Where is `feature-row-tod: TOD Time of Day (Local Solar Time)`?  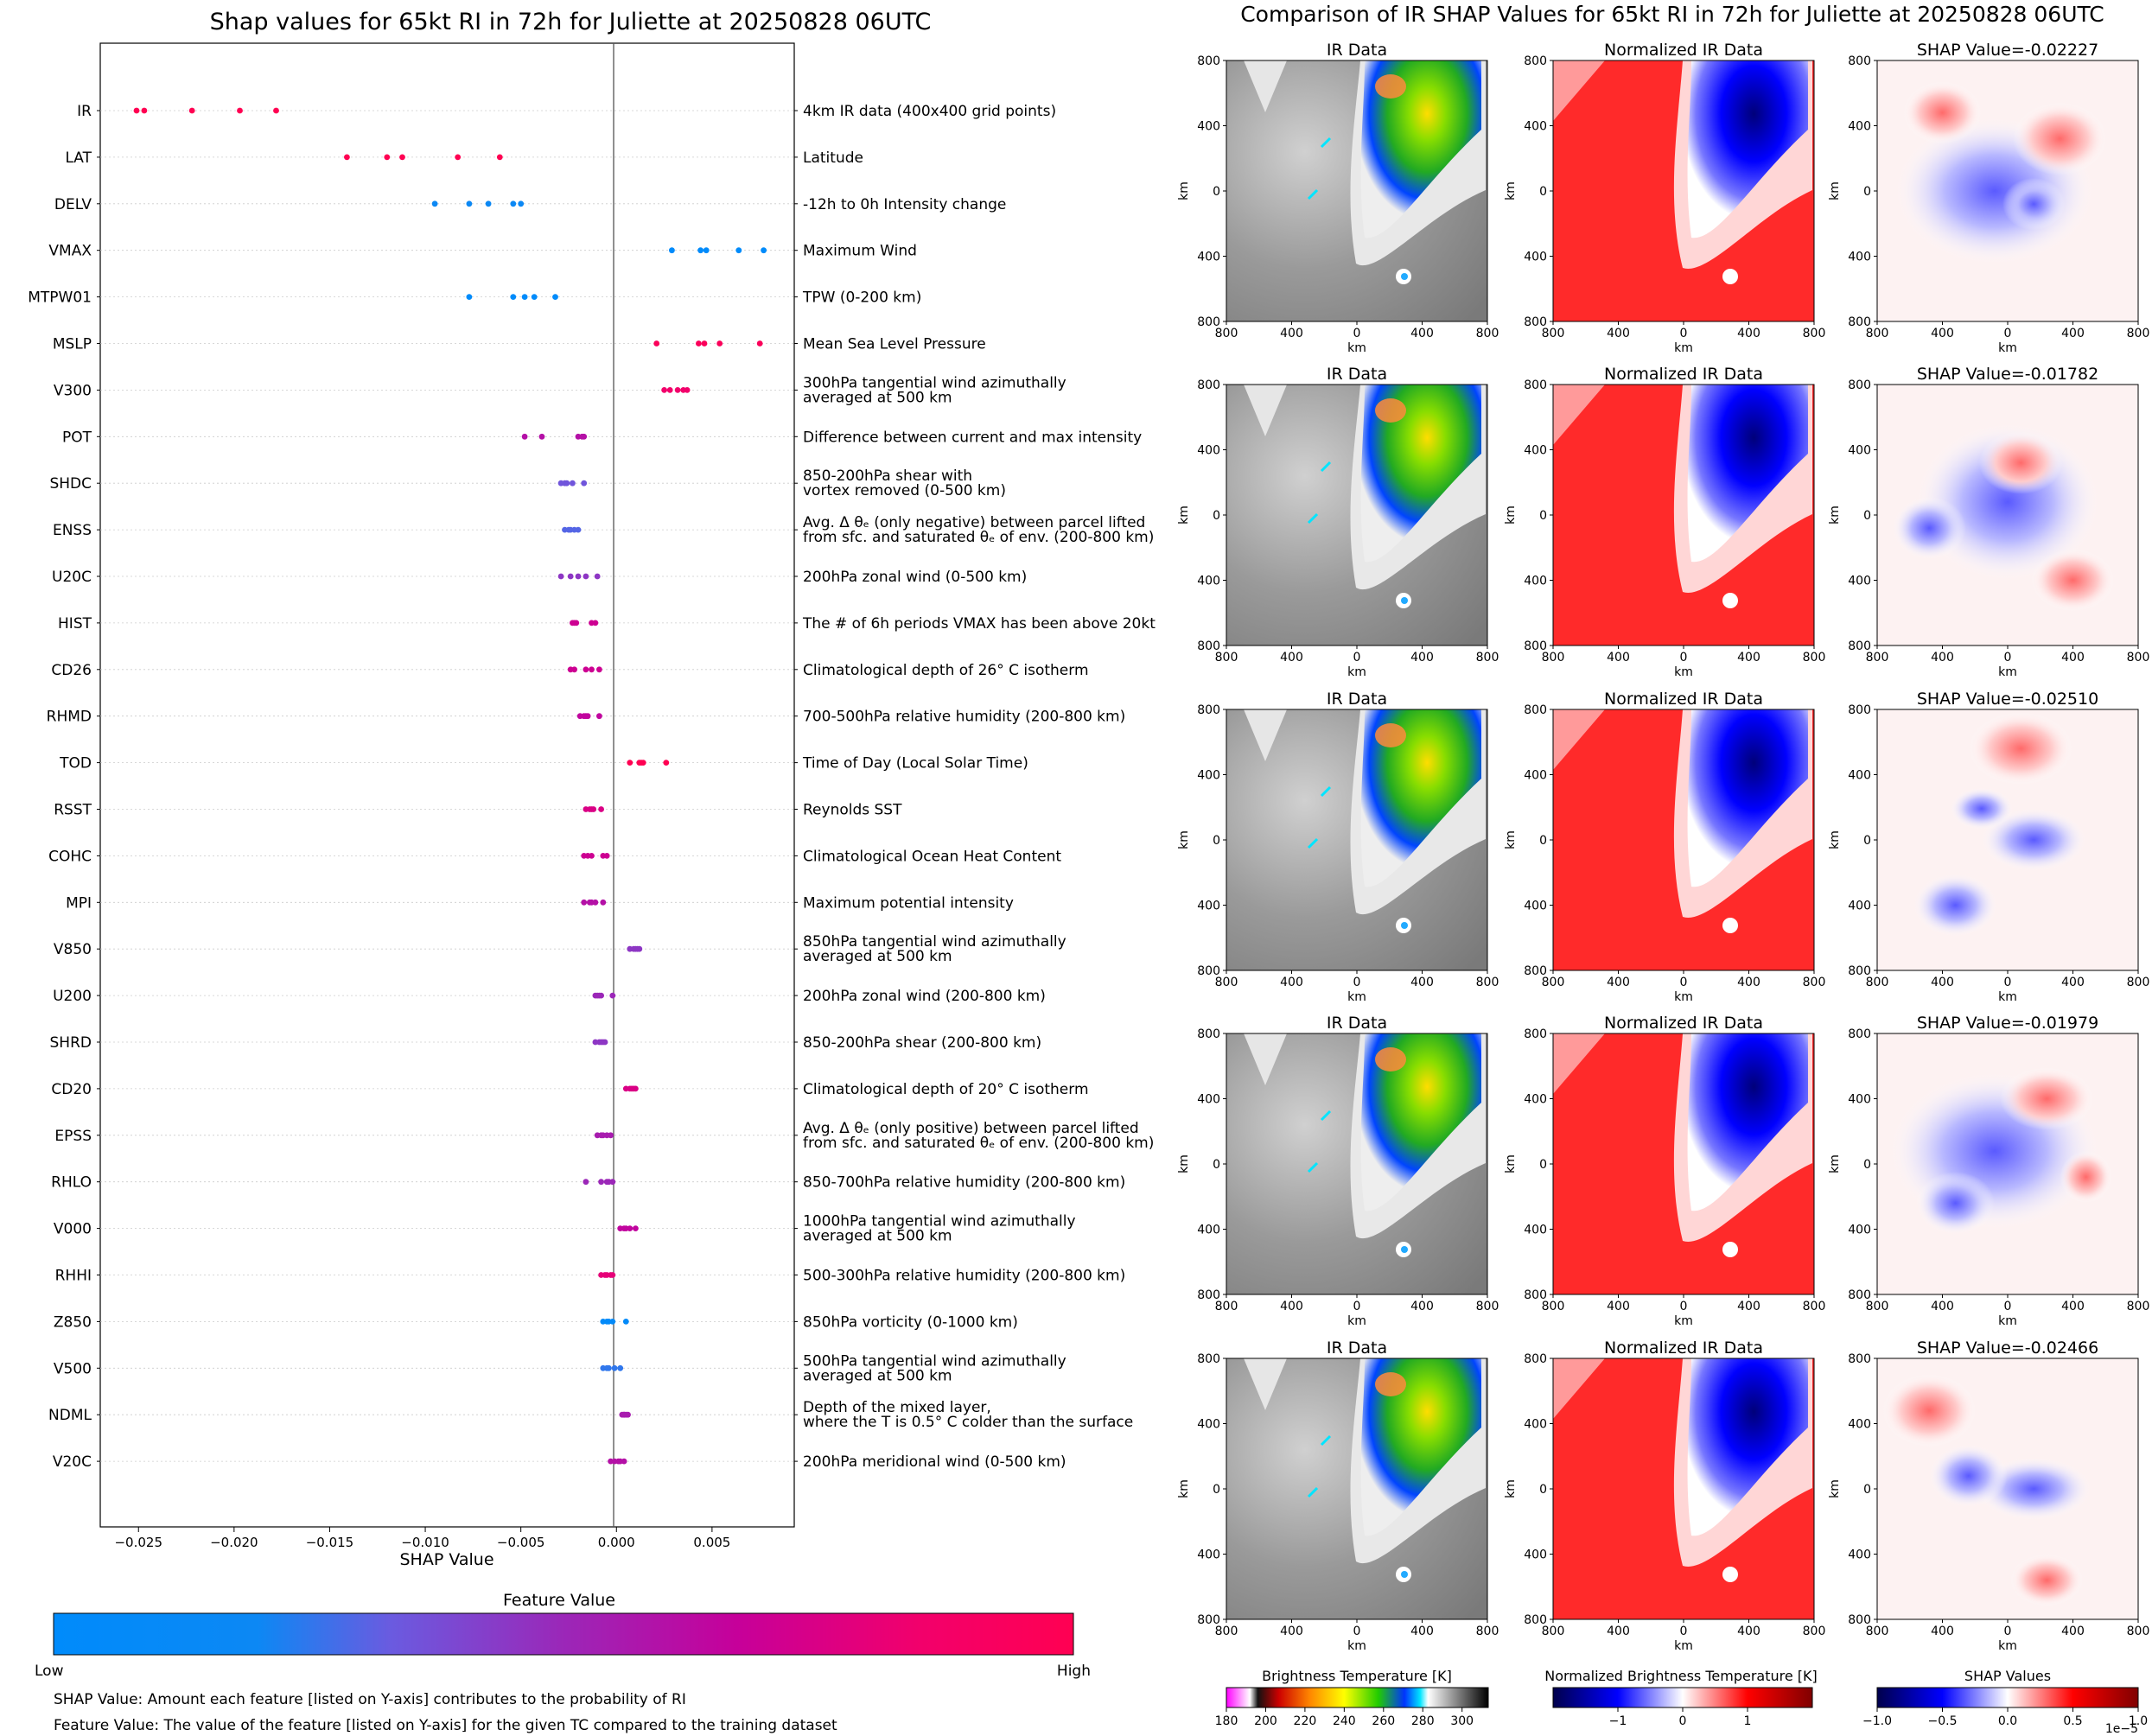 feature-row-tod: TOD Time of Day (Local Solar Time) is located at coordinates (543, 764).